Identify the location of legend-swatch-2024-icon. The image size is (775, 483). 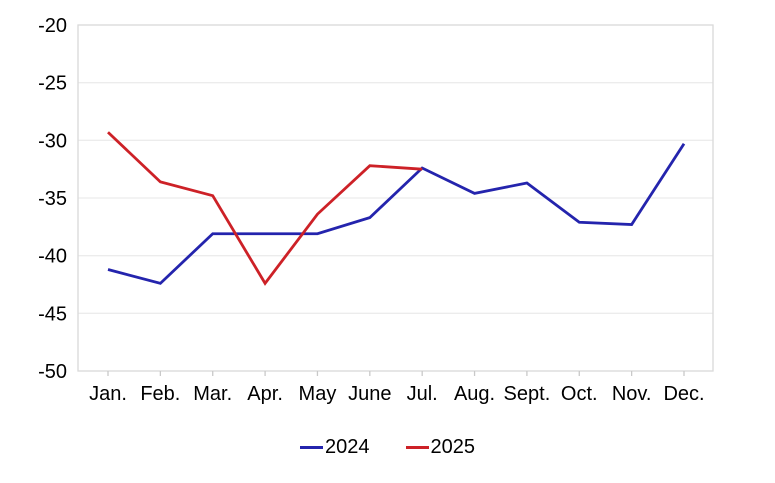
(311, 447).